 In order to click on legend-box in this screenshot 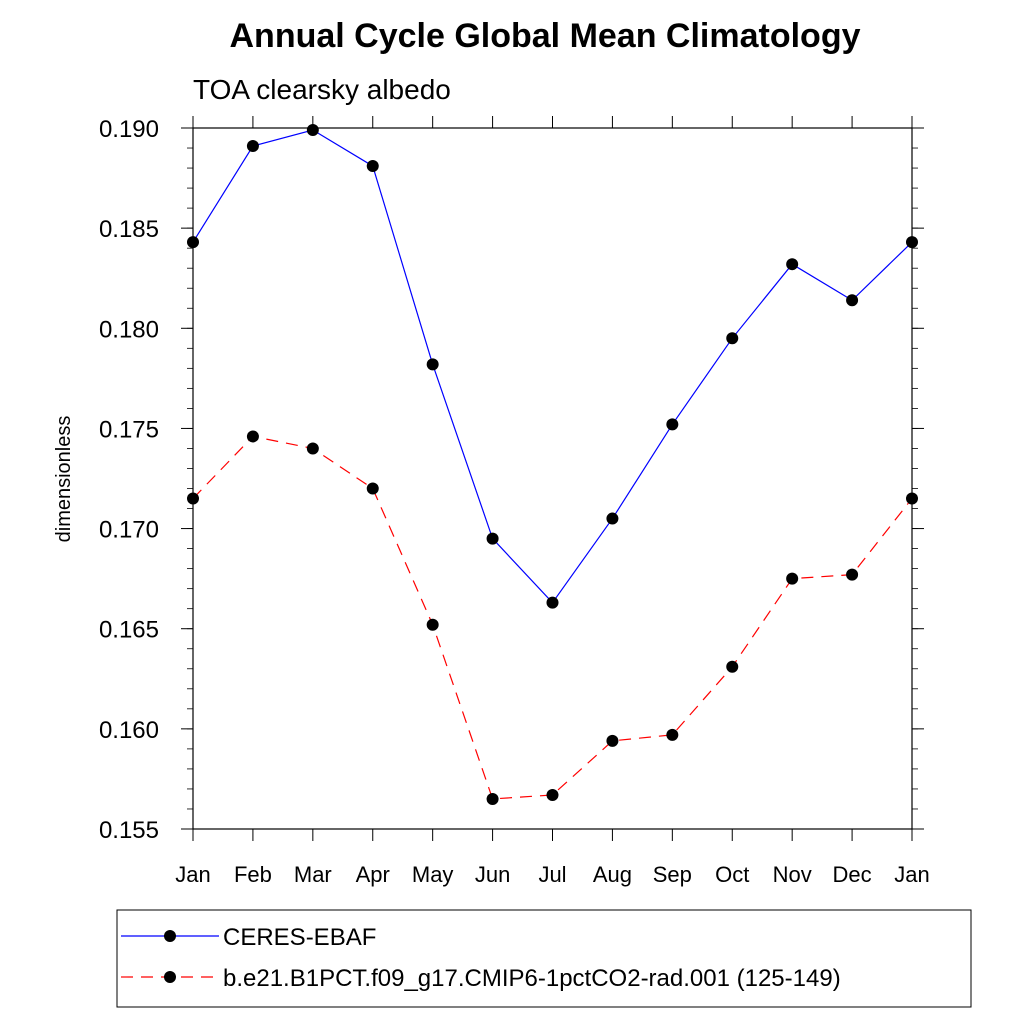, I will do `click(544, 958)`.